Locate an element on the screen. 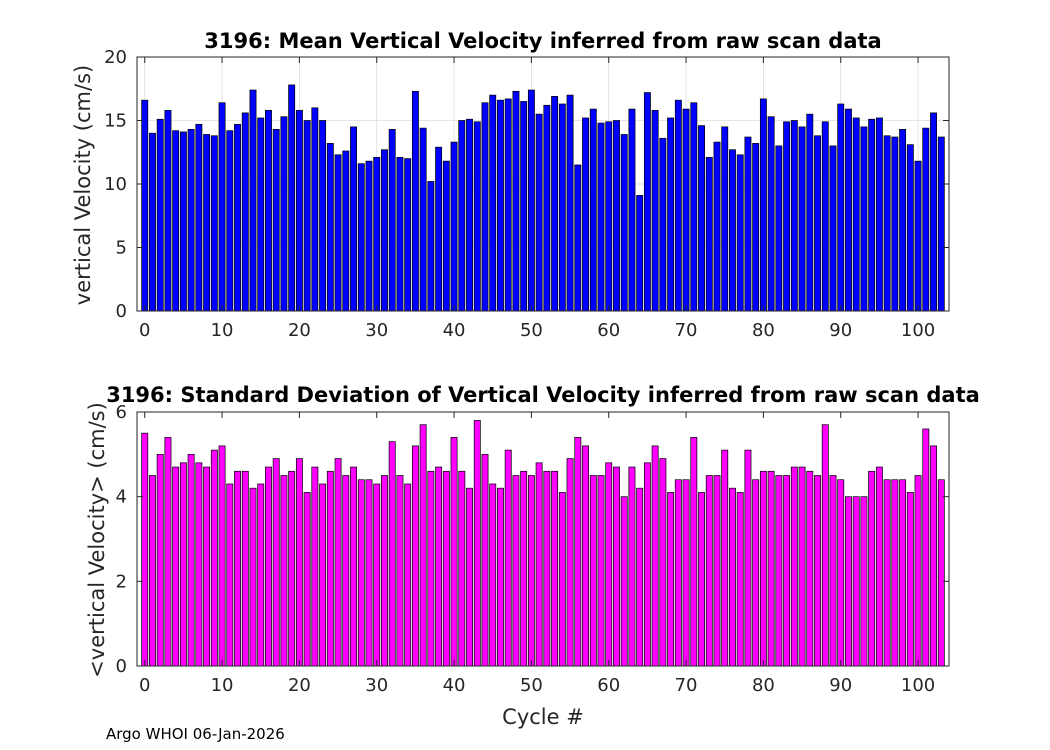 Image resolution: width=1050 pixels, height=750 pixels. footer-credit: Argo WHOI 06-Jan-2026 is located at coordinates (195, 734).